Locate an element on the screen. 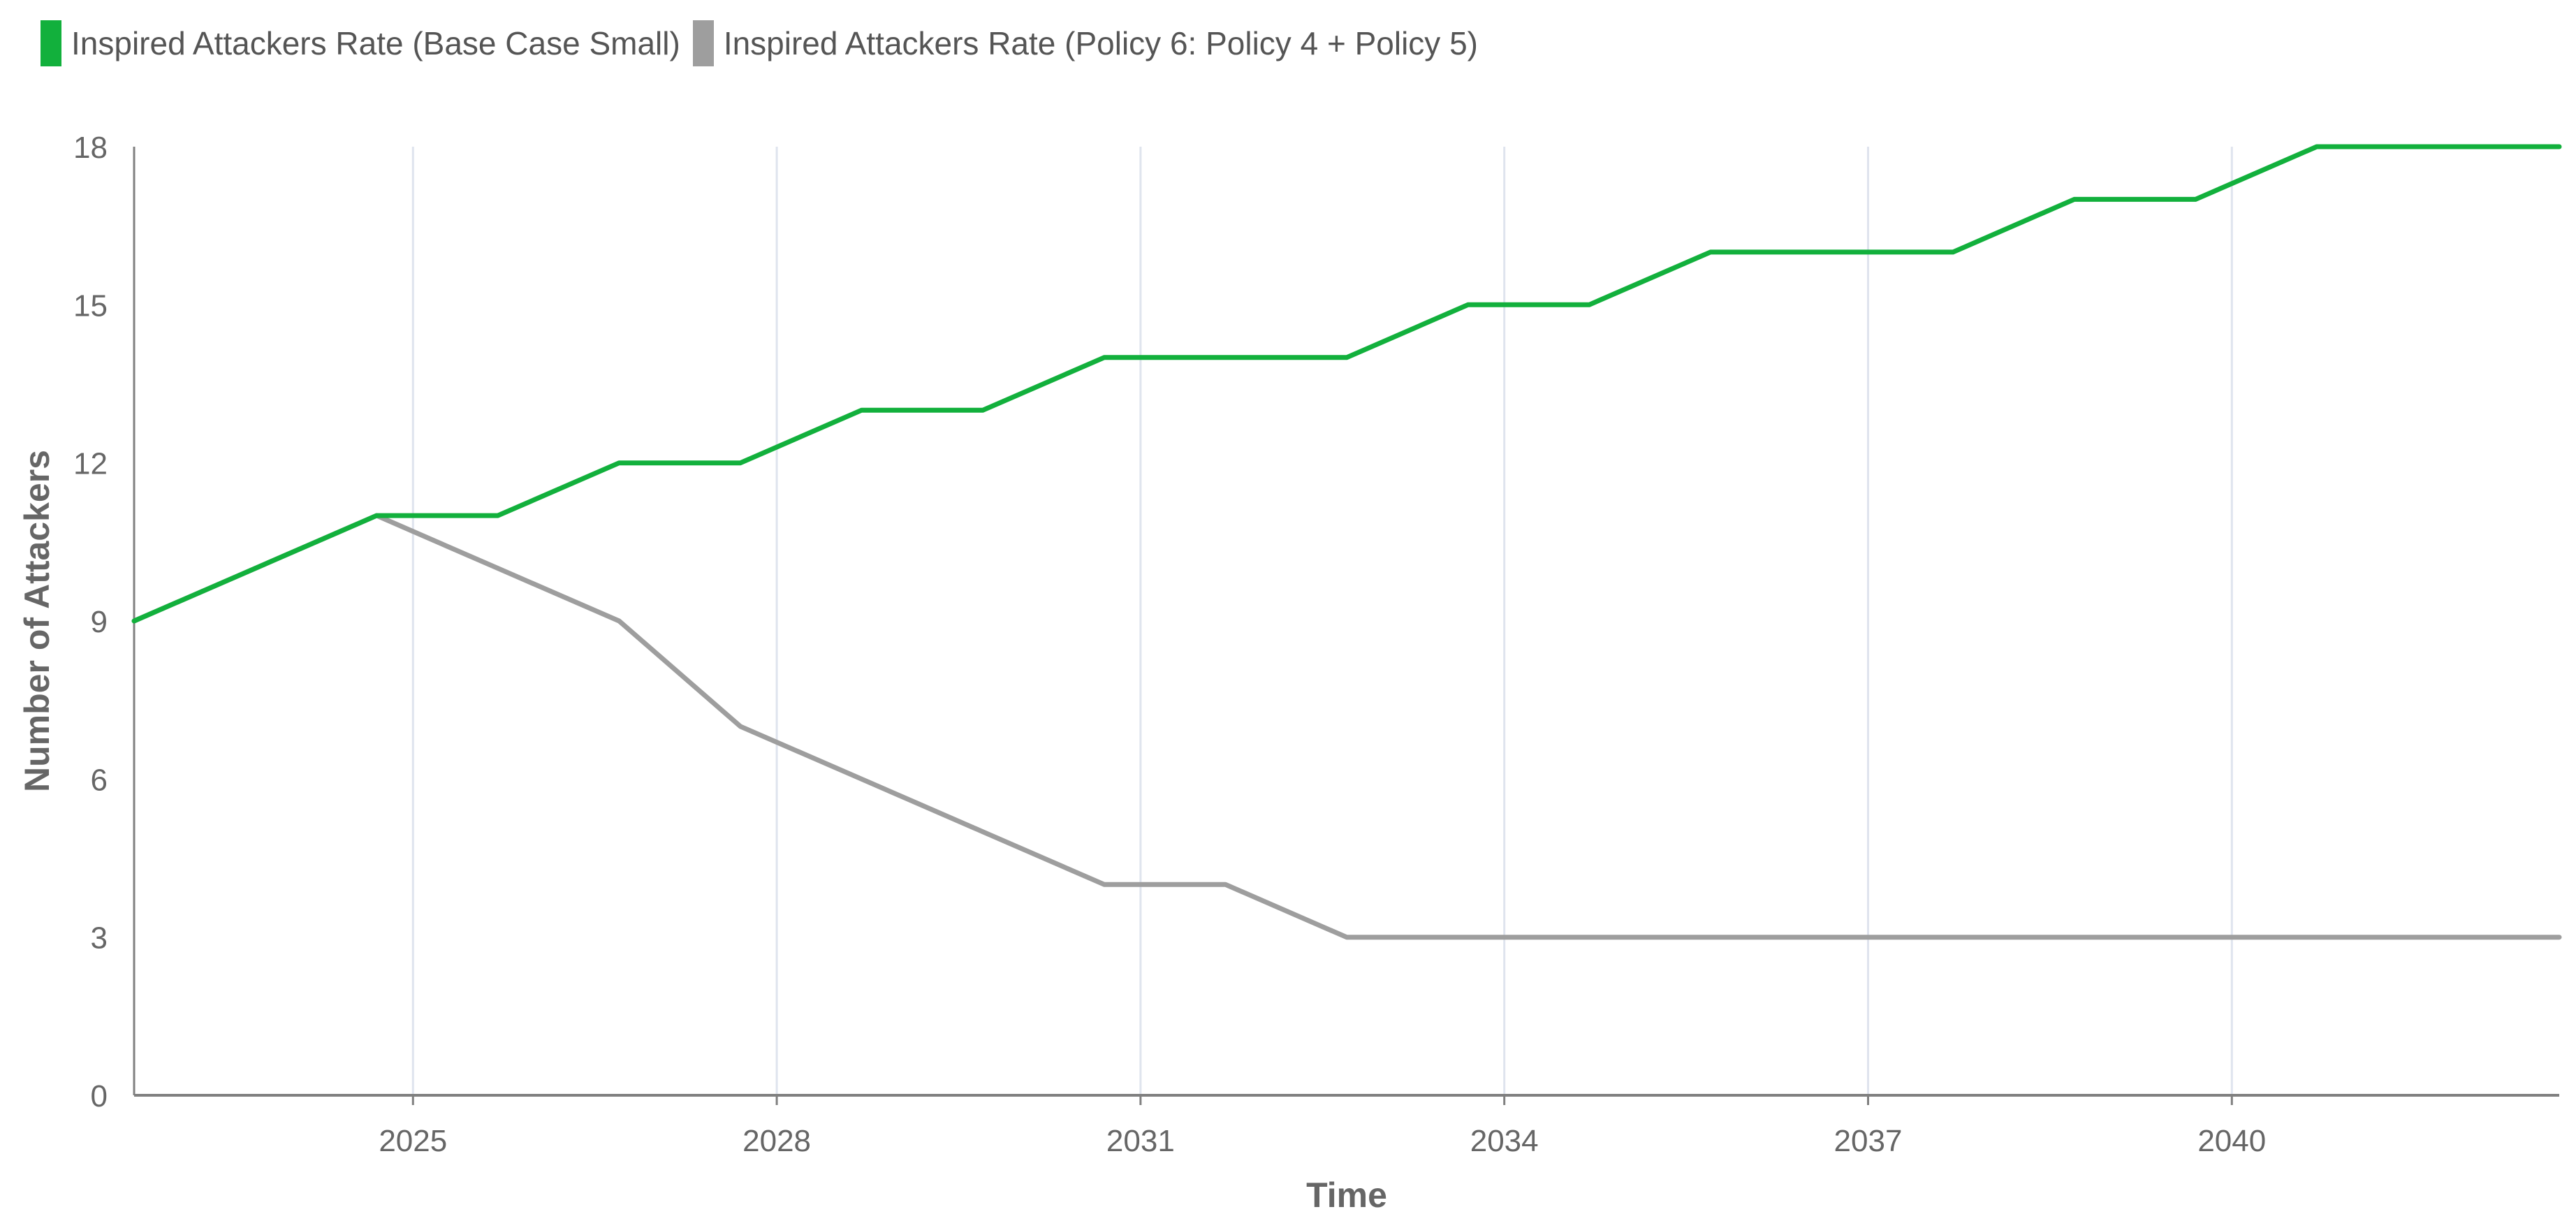 This screenshot has height=1228, width=2576. x-tick-label-2034: 2034 is located at coordinates (1504, 1141).